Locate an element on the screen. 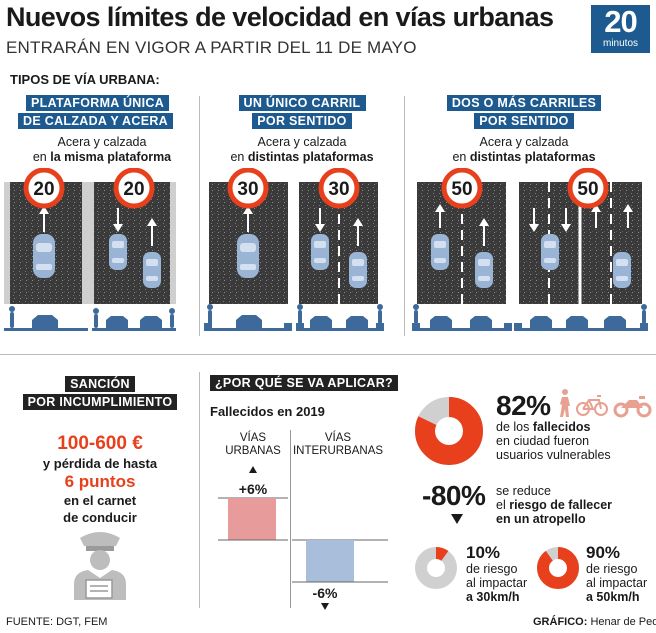  vulnerable-line3: usuarios vulnerables is located at coordinates (553, 455).